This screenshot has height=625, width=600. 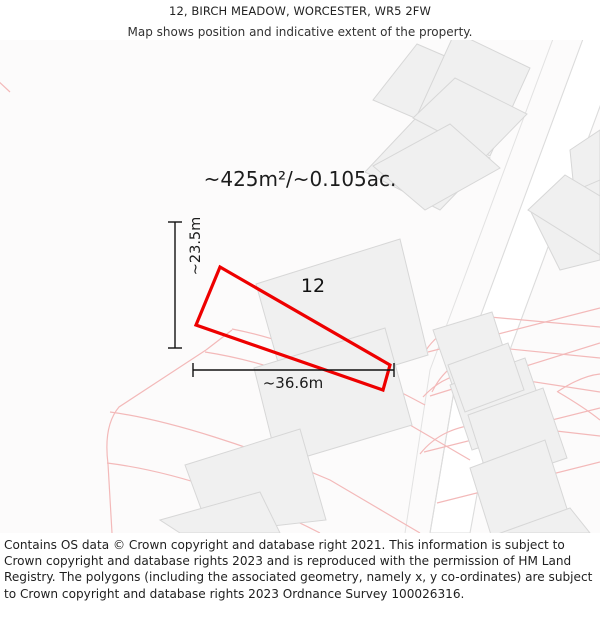 I want to click on parcel-line-east-loop-top, so click(x=578, y=383).